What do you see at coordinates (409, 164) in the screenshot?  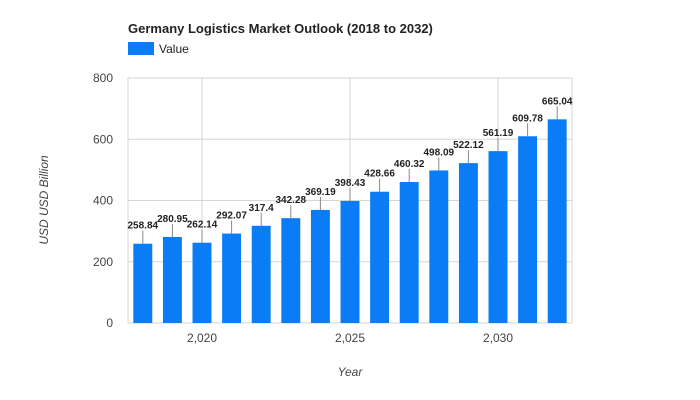 I see `data-label: 460.32` at bounding box center [409, 164].